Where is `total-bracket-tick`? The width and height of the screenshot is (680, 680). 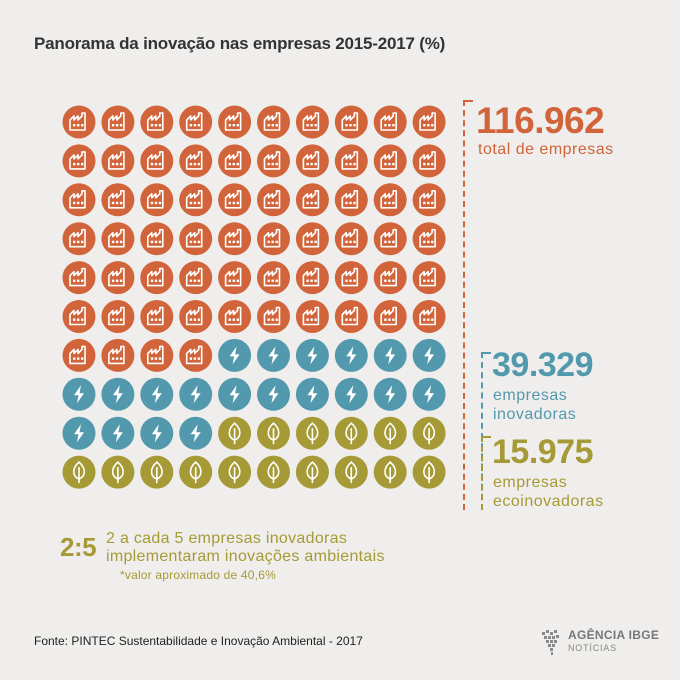 total-bracket-tick is located at coordinates (468, 101).